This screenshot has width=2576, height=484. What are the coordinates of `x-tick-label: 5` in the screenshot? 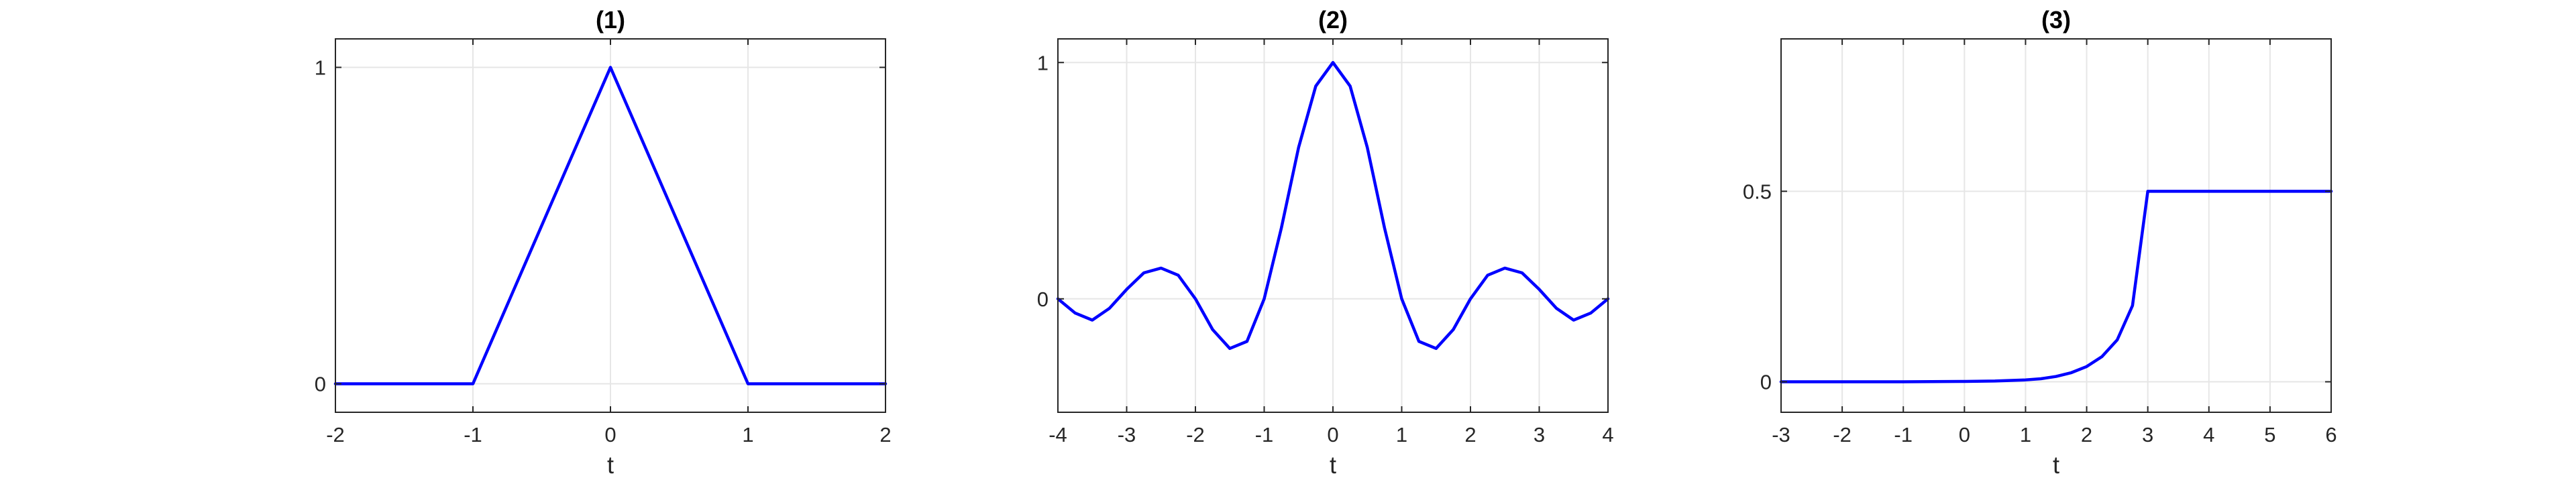 It's located at (2269, 434).